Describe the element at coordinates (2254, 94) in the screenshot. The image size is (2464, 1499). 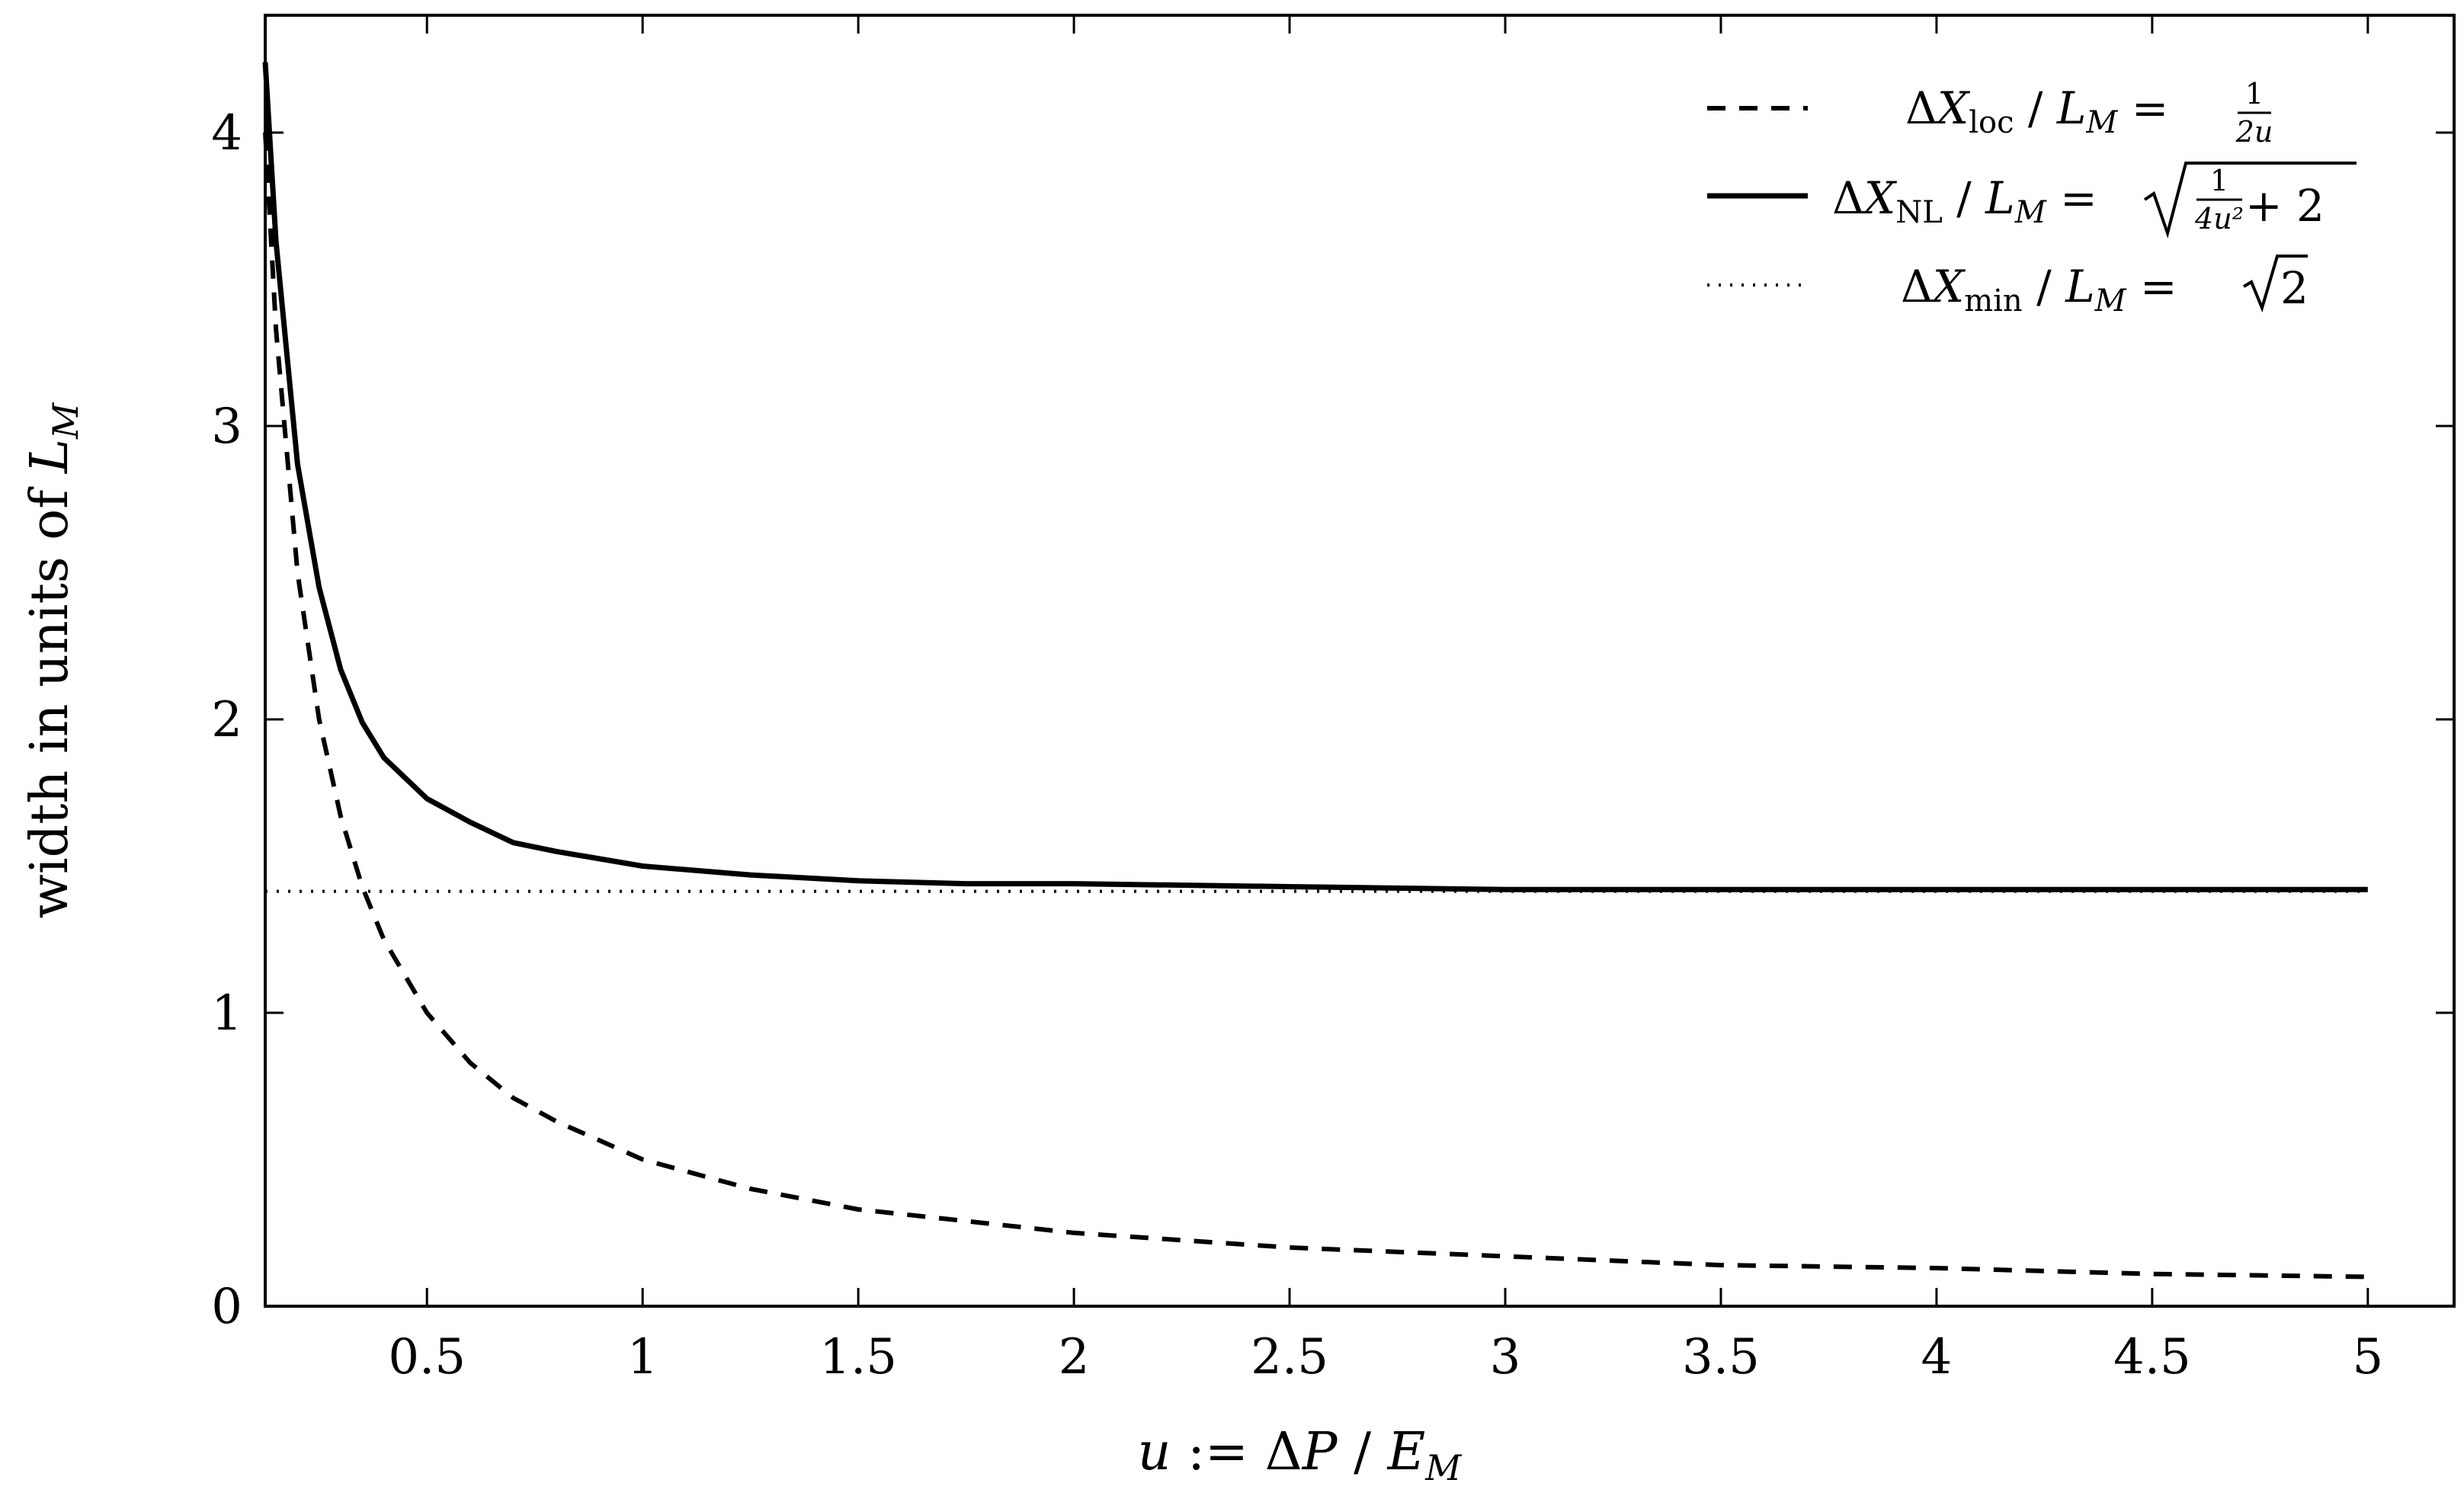
I see `legend-frac-num-loc: 1` at that location.